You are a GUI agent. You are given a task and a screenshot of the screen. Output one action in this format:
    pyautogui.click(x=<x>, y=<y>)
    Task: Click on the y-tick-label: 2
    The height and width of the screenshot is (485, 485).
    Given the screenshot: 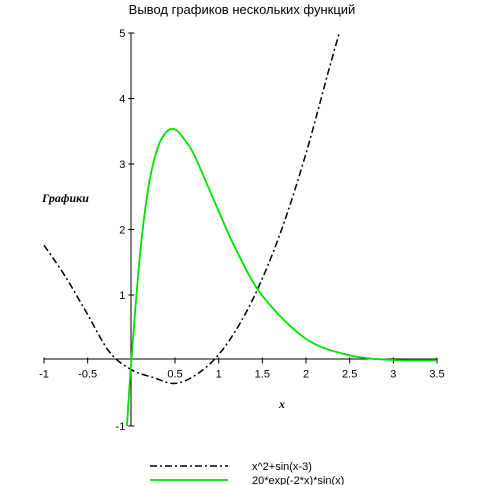 What is the action you would take?
    pyautogui.click(x=122, y=231)
    